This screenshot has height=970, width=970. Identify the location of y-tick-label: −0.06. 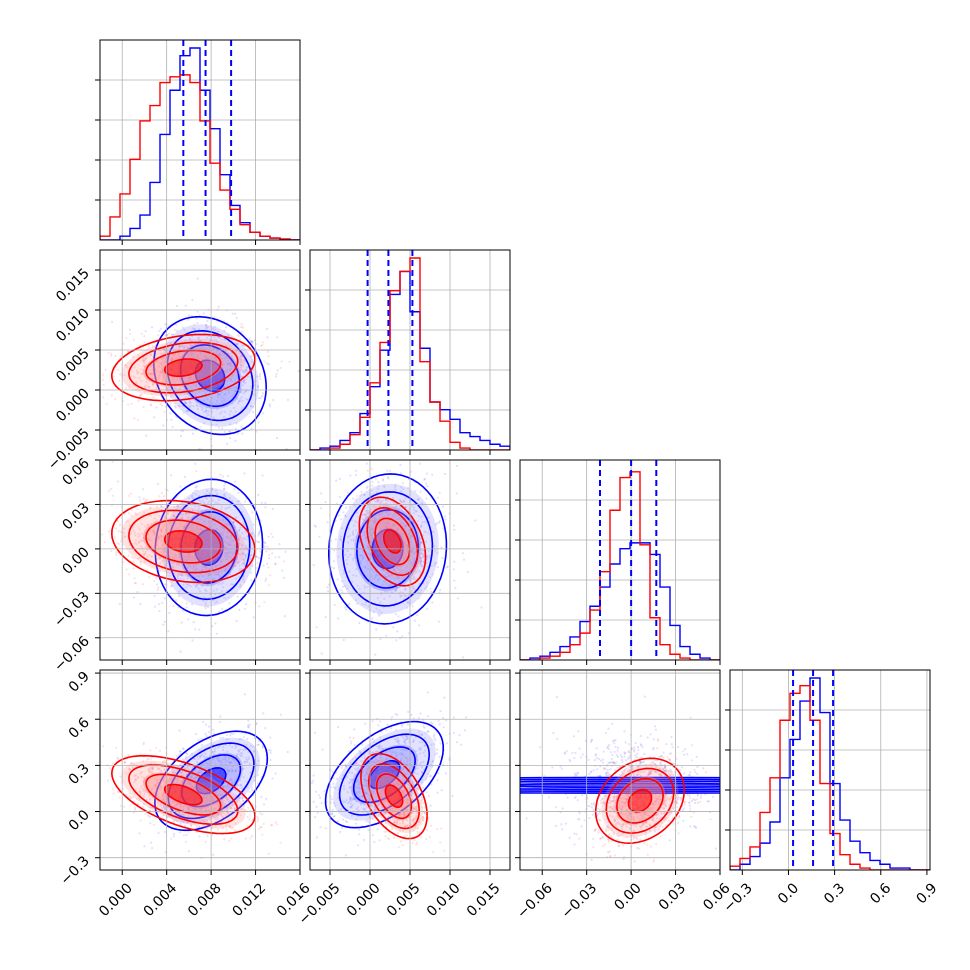
(72, 654).